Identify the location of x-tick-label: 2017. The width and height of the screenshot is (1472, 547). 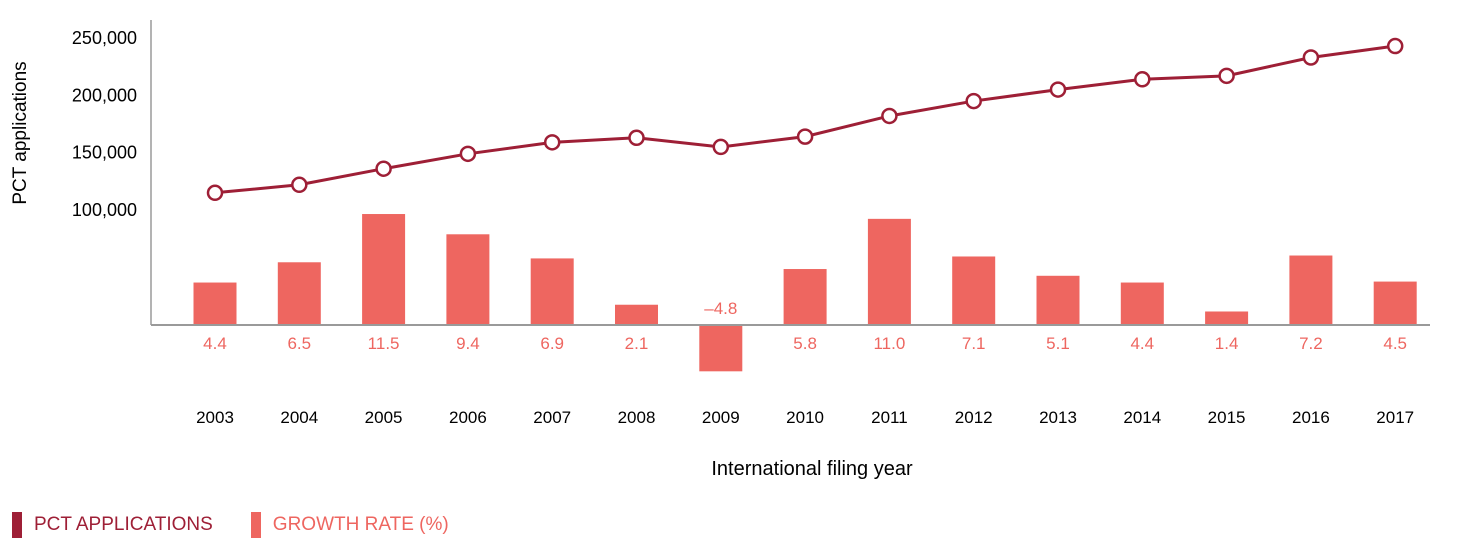
(1395, 417).